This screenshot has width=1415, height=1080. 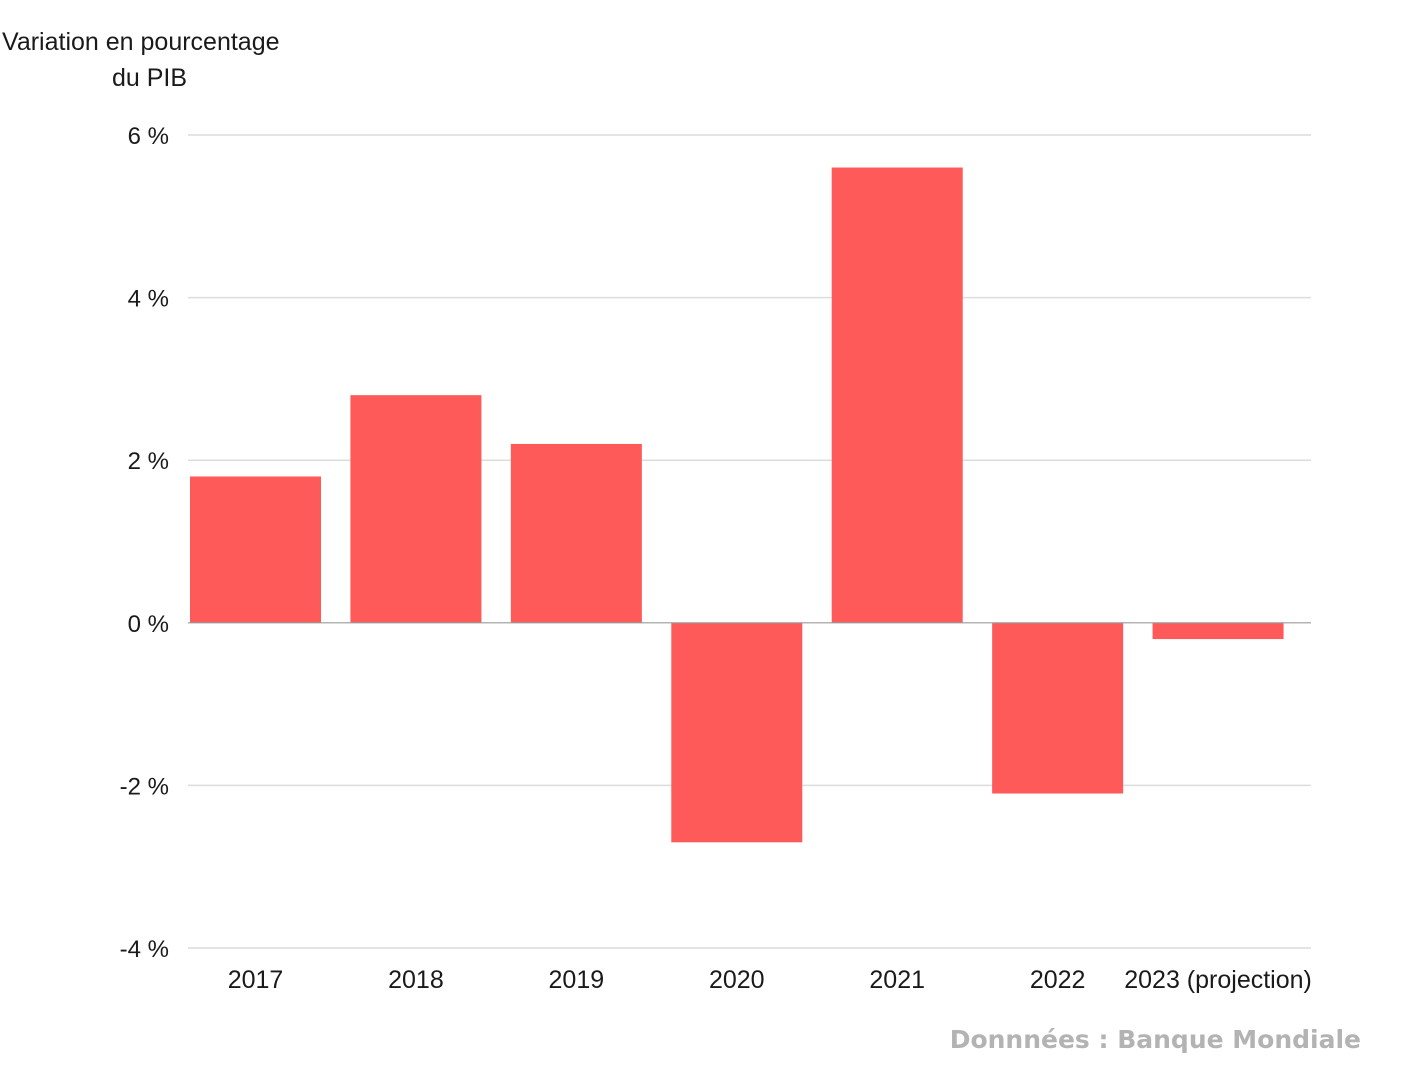 What do you see at coordinates (152, 60) in the screenshot?
I see `y-axis-title: Variation en pourcentage du PIB` at bounding box center [152, 60].